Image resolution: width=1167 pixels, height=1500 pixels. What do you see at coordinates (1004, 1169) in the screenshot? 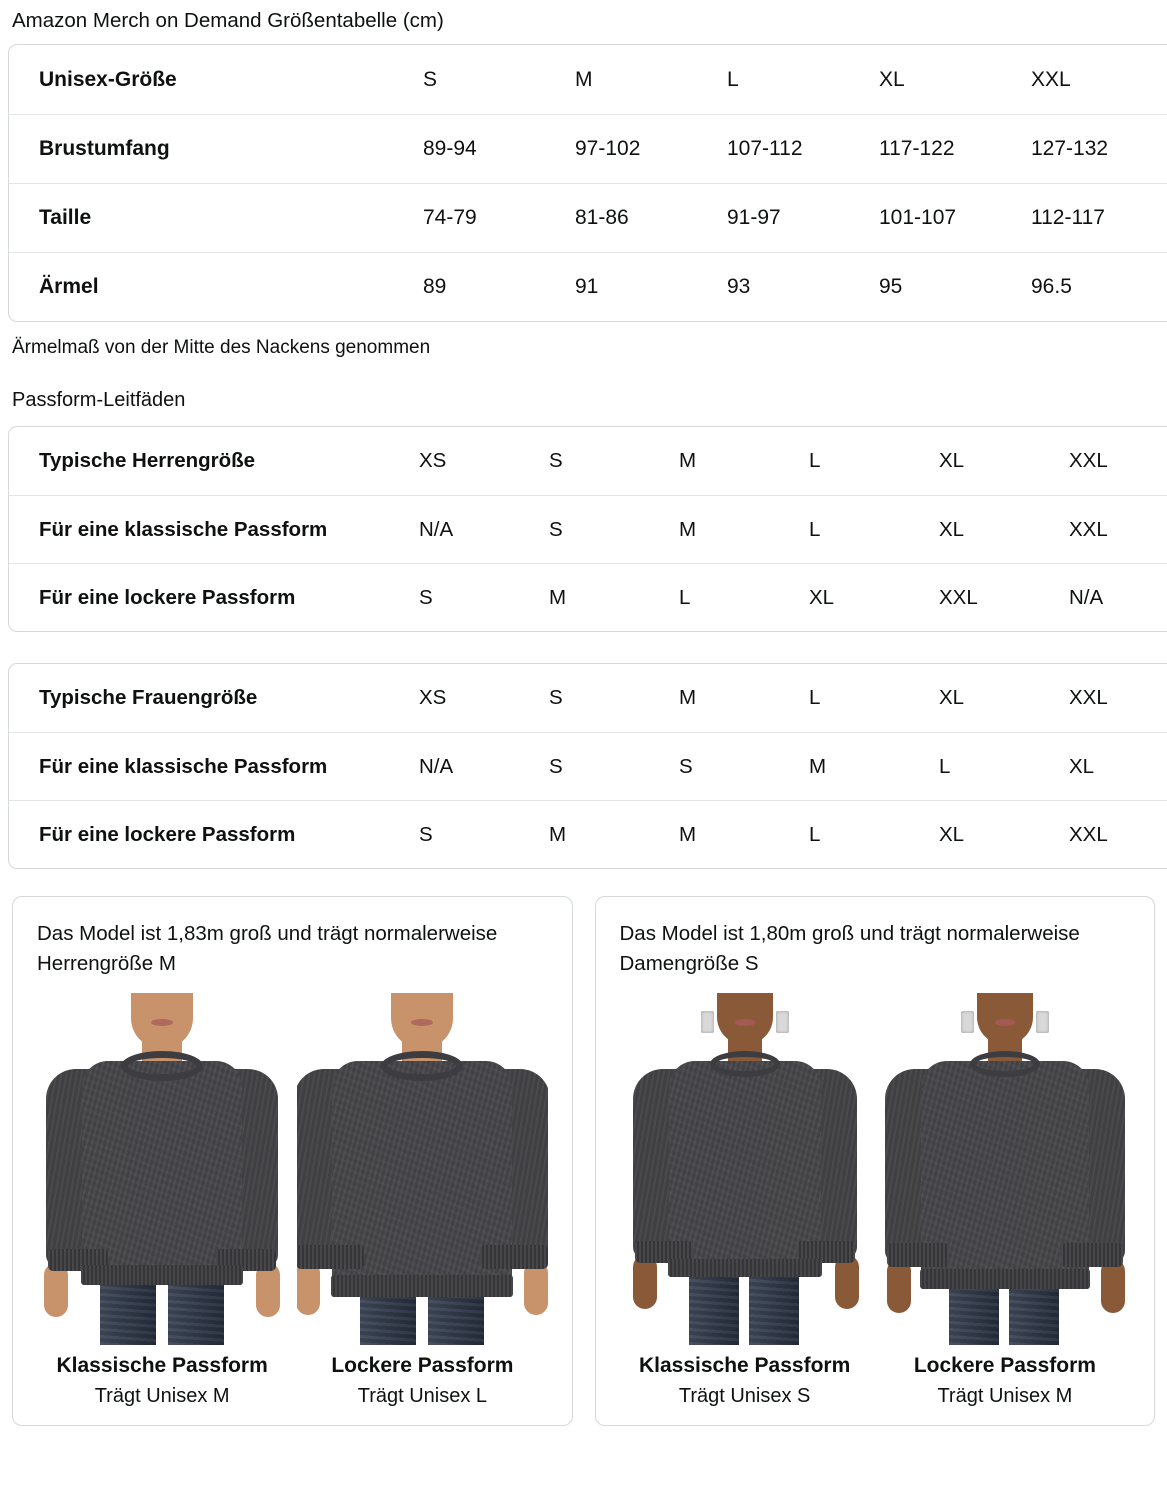
I see `womens-relaxed-fit-photo` at bounding box center [1004, 1169].